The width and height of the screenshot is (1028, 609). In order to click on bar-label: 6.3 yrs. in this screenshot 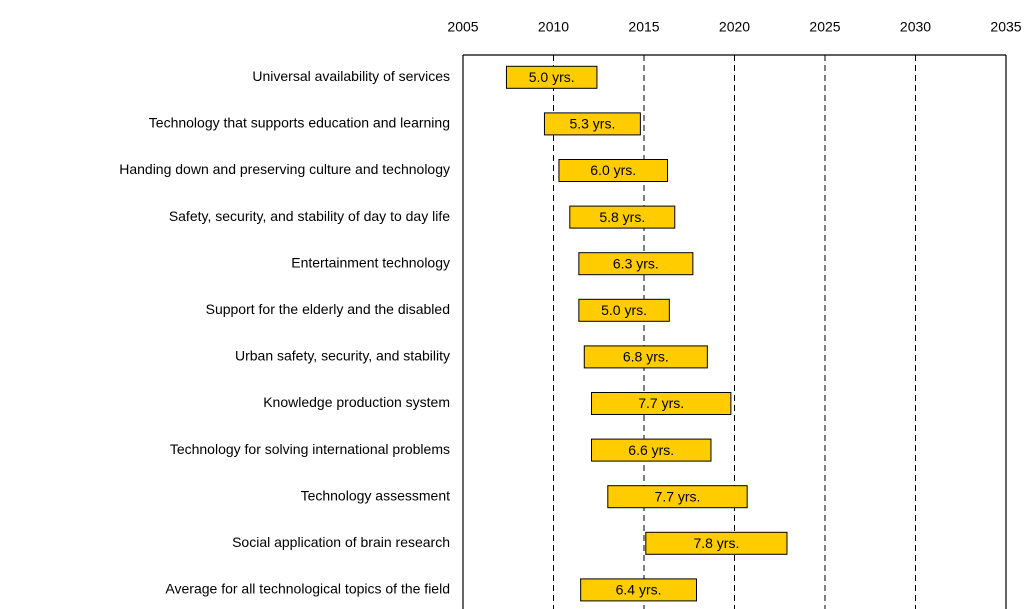, I will do `click(636, 263)`.